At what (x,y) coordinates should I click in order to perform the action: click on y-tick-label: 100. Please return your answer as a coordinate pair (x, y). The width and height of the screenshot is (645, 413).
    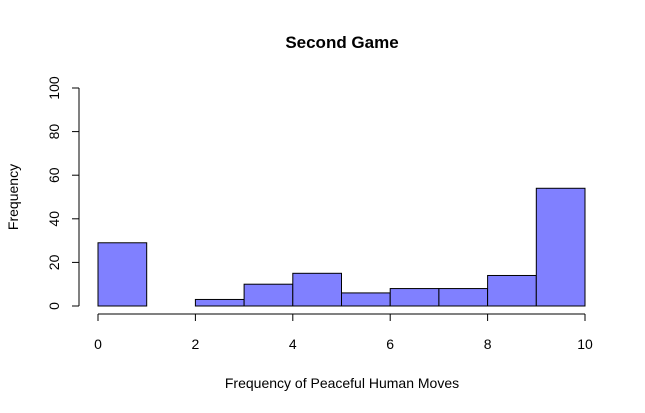
    Looking at the image, I should click on (54, 88).